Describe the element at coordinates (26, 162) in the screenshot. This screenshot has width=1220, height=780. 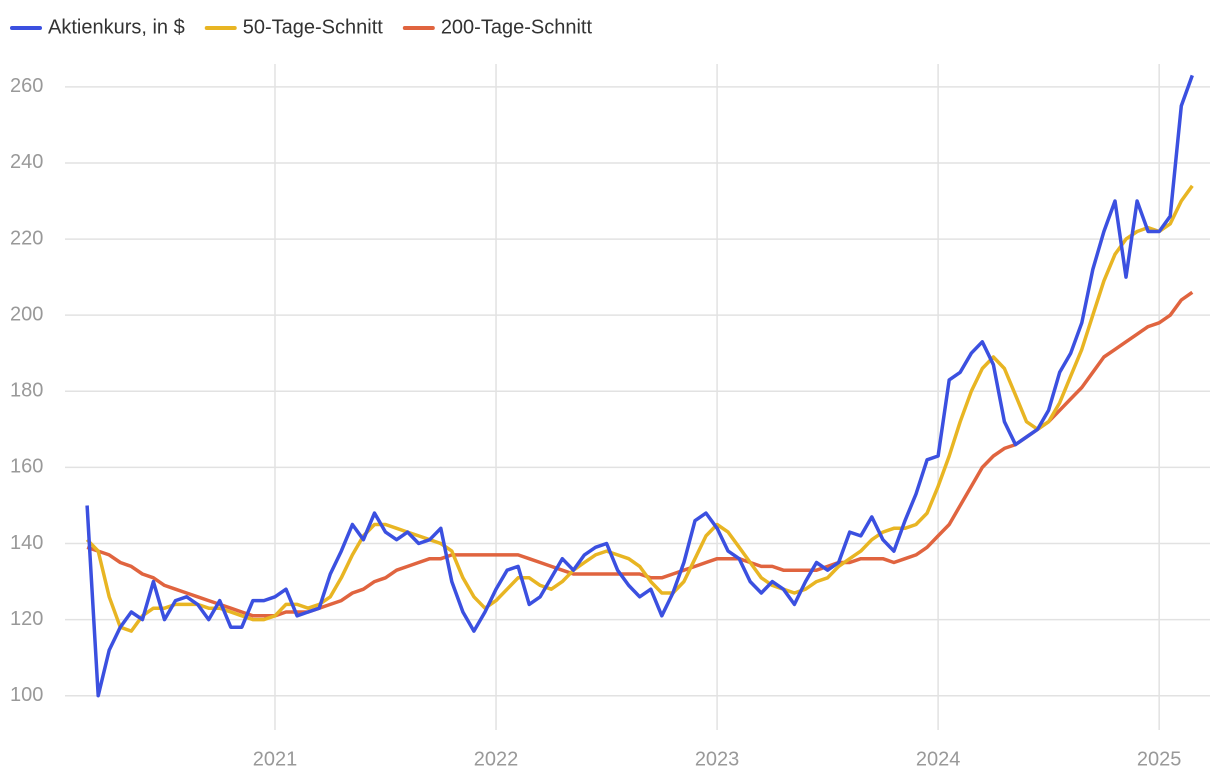
I see `y-tick-label: 240` at that location.